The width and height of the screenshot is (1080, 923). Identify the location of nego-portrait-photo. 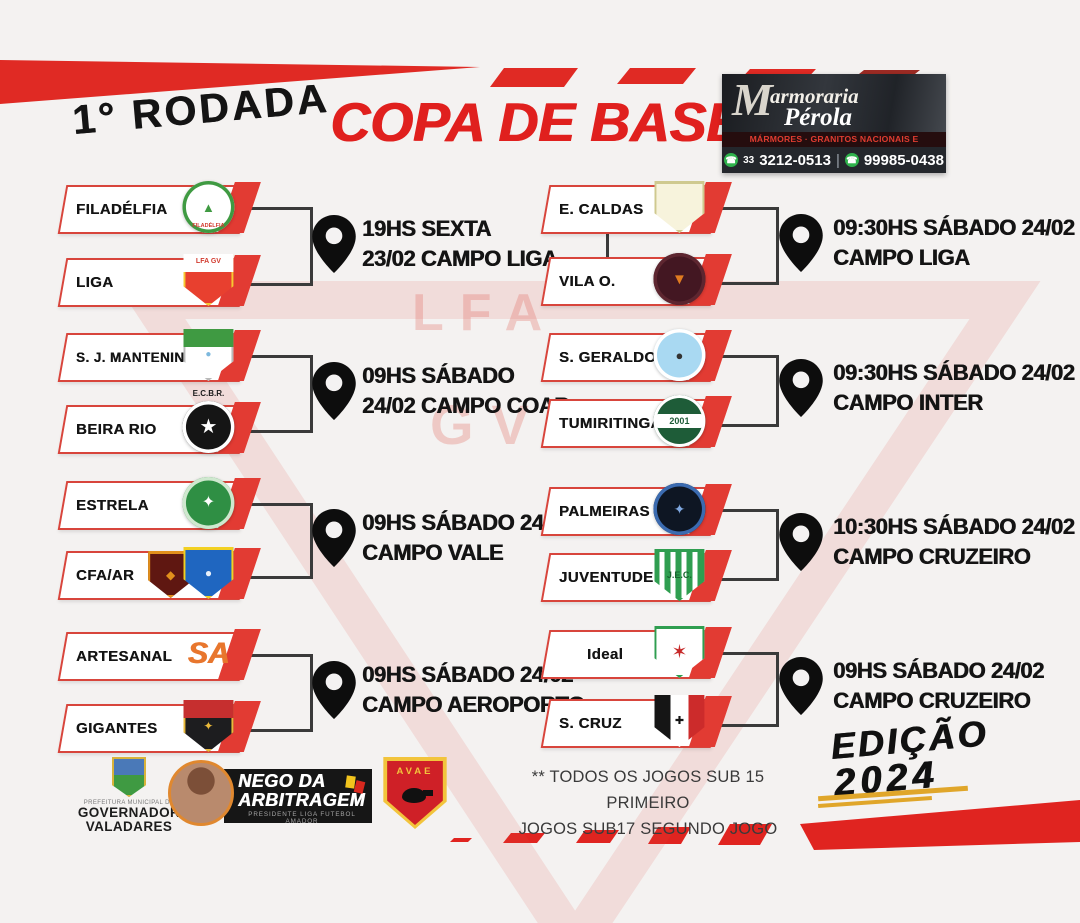
(201, 793).